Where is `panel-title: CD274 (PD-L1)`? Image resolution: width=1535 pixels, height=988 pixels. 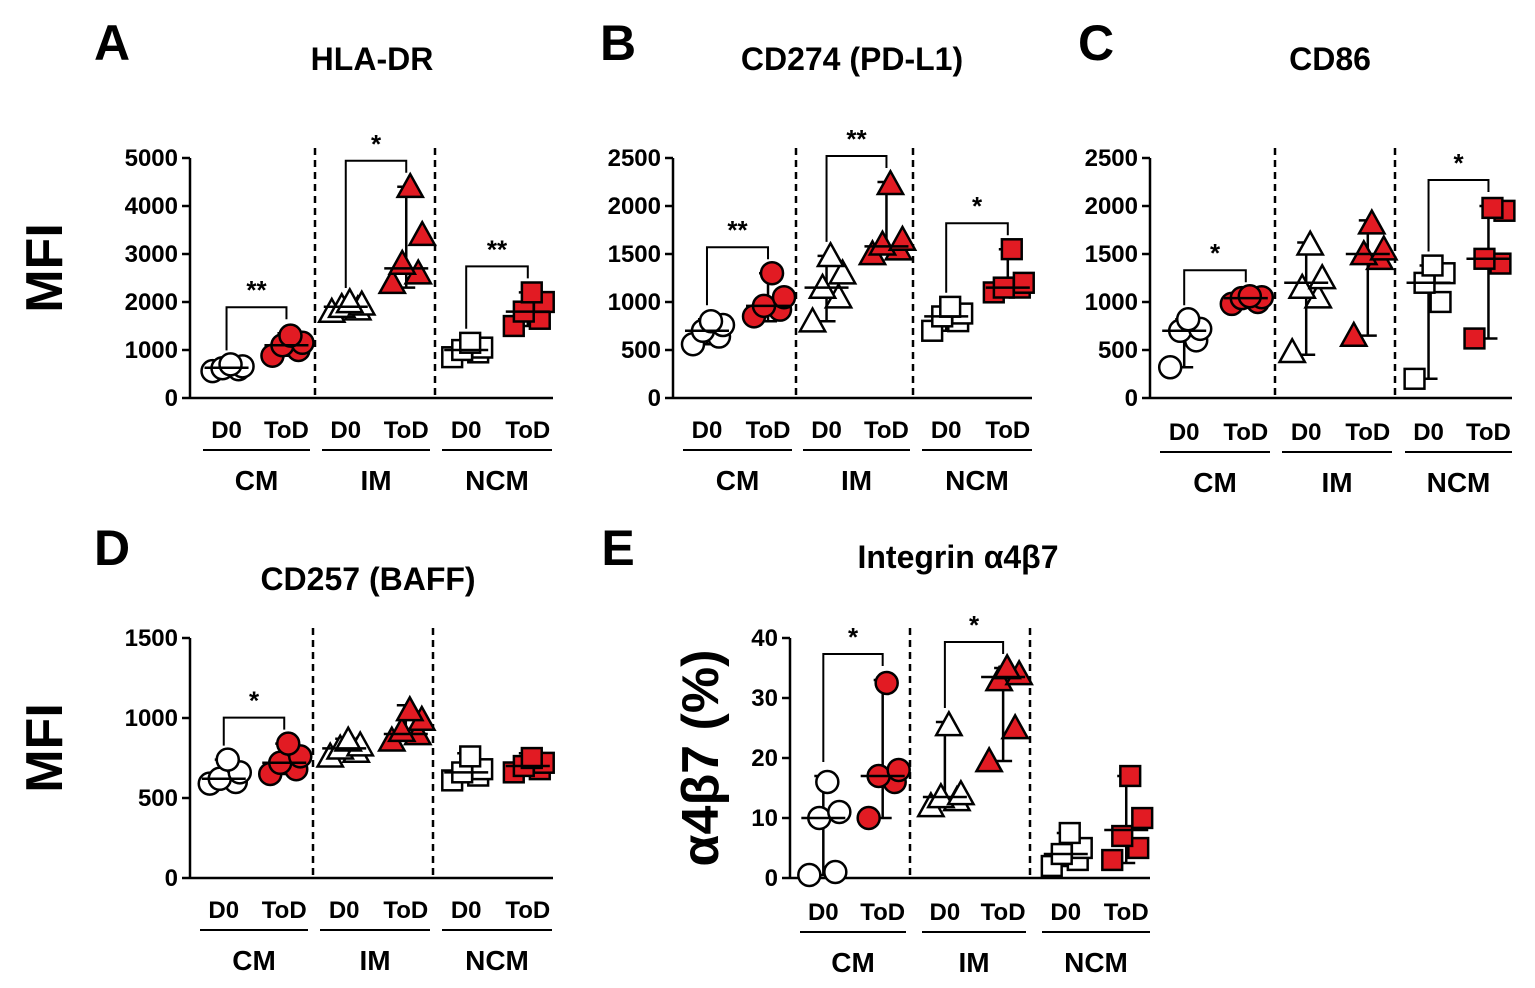 panel-title: CD274 (PD-L1) is located at coordinates (852, 59).